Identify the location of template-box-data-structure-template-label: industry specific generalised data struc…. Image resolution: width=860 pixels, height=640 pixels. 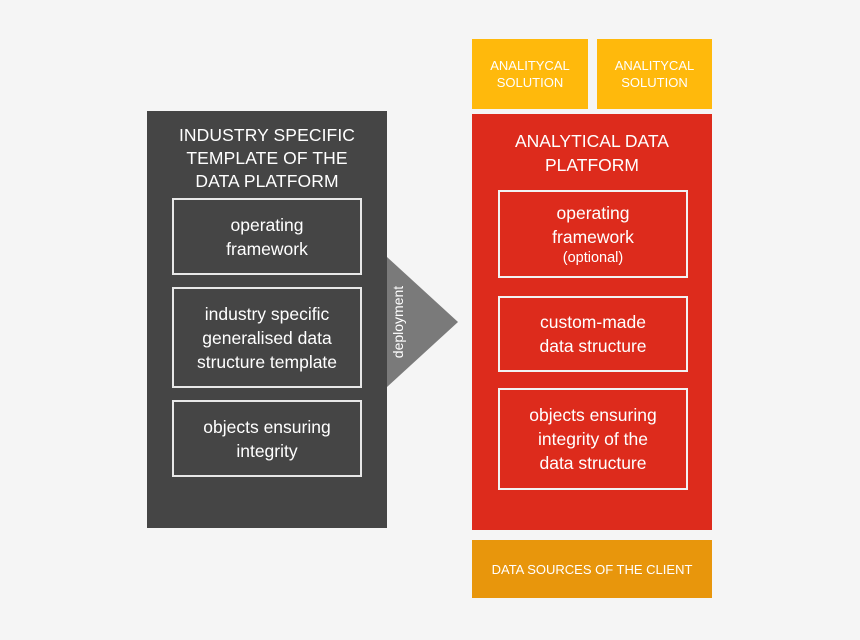
(267, 337).